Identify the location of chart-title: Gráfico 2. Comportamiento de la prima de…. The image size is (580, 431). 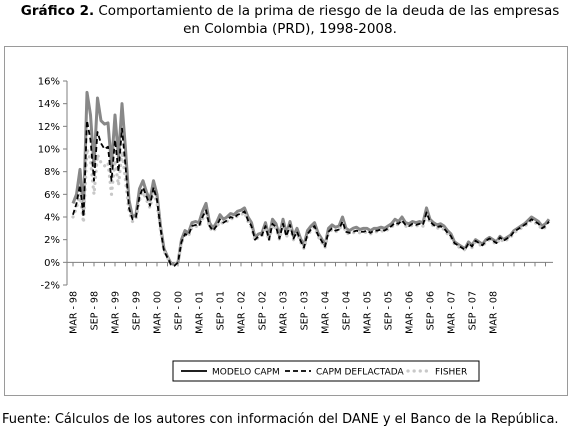
(290, 20).